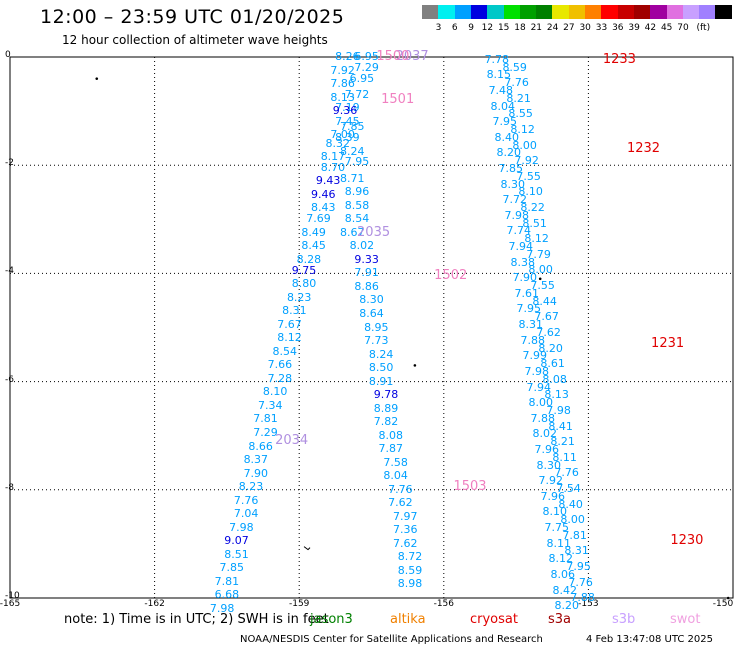 This screenshot has height=650, width=740. What do you see at coordinates (304, 270) in the screenshot?
I see `wave-height-value: 9.75` at bounding box center [304, 270].